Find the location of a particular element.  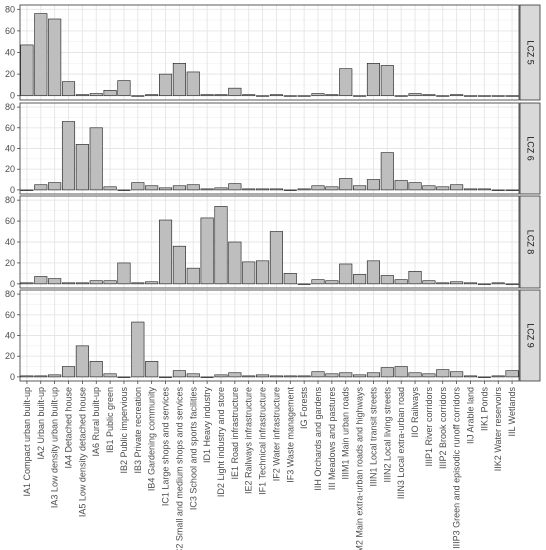

y-tick-label: 80 is located at coordinates (10, 294).